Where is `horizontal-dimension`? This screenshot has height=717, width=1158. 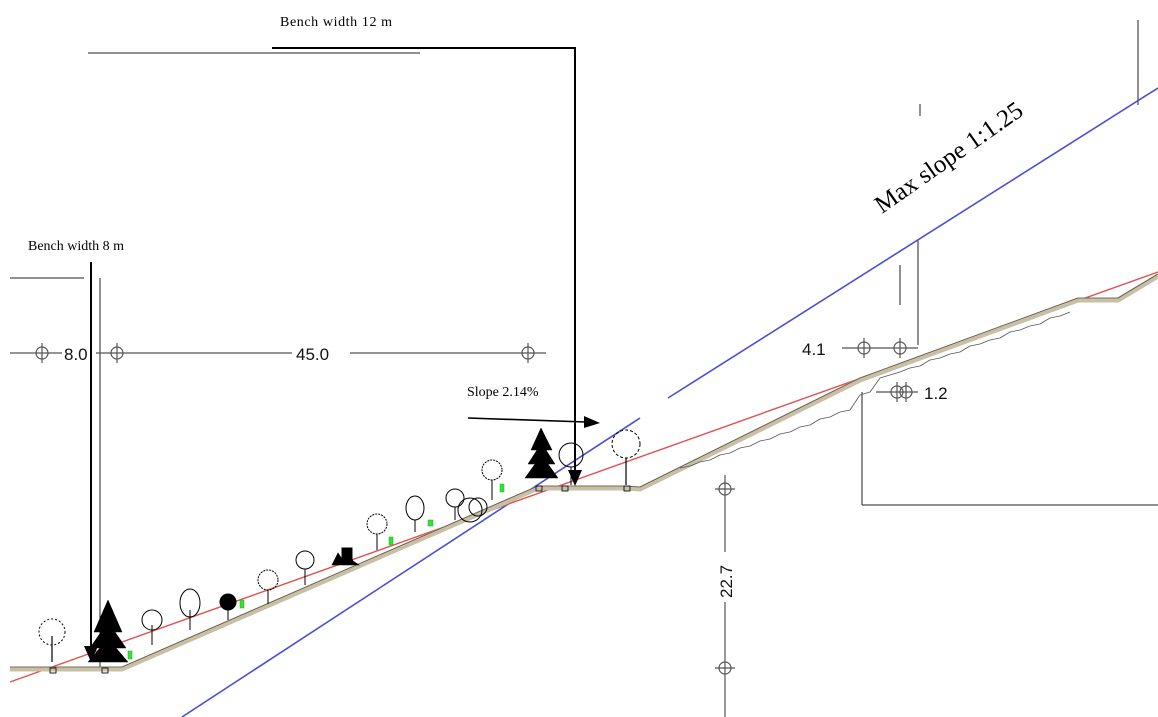 horizontal-dimension is located at coordinates (278, 353).